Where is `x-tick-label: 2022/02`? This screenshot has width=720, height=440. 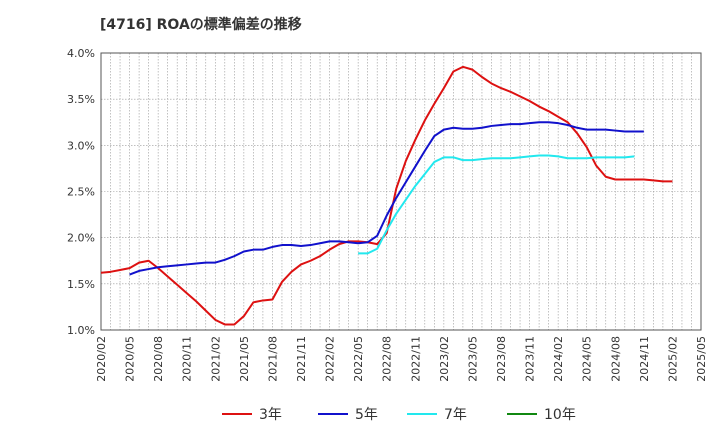 x-tick-label: 2022/02 is located at coordinates (330, 359).